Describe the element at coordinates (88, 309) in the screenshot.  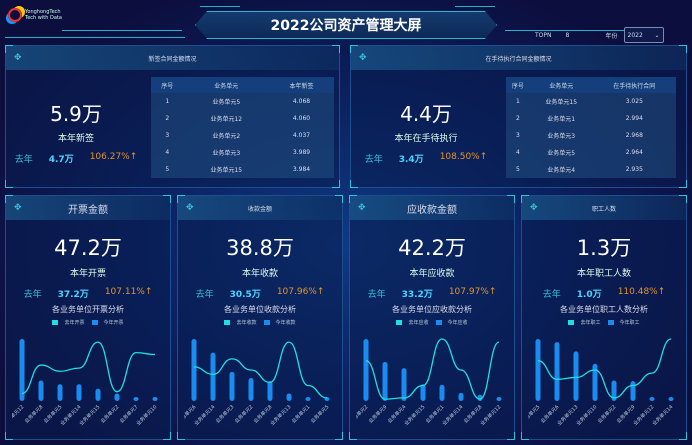
I see `chart-title: 各业务单位开票分析` at that location.